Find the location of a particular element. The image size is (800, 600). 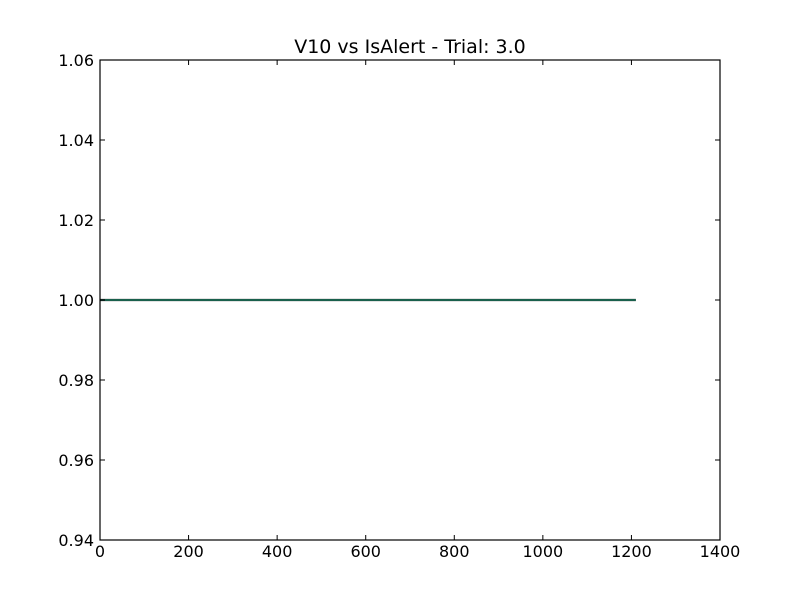

x-tick-label: 600 is located at coordinates (365, 551).